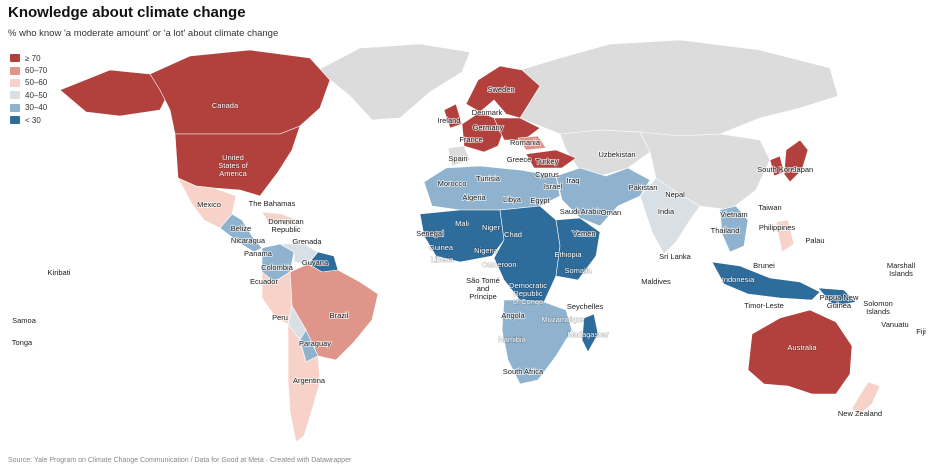 The width and height of the screenshot is (936, 472). What do you see at coordinates (679, 88) in the screenshot?
I see `region-russia` at bounding box center [679, 88].